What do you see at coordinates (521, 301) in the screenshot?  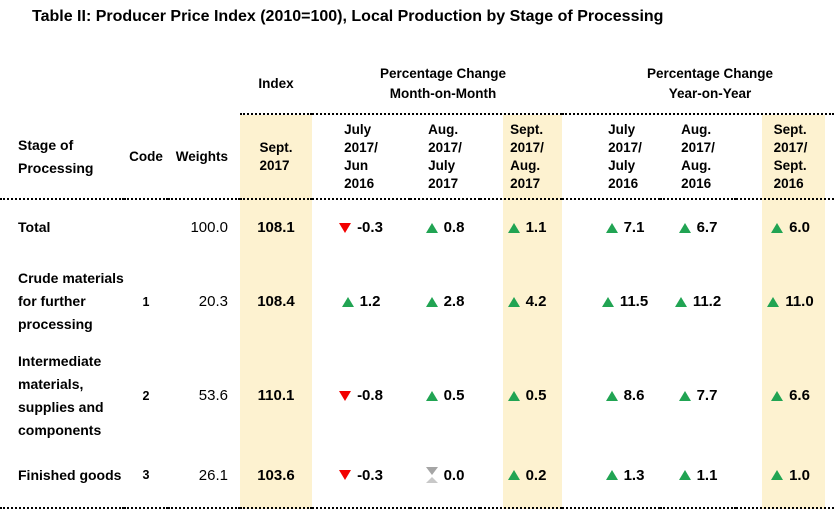 I see `mom-change-cell: 4.2` at bounding box center [521, 301].